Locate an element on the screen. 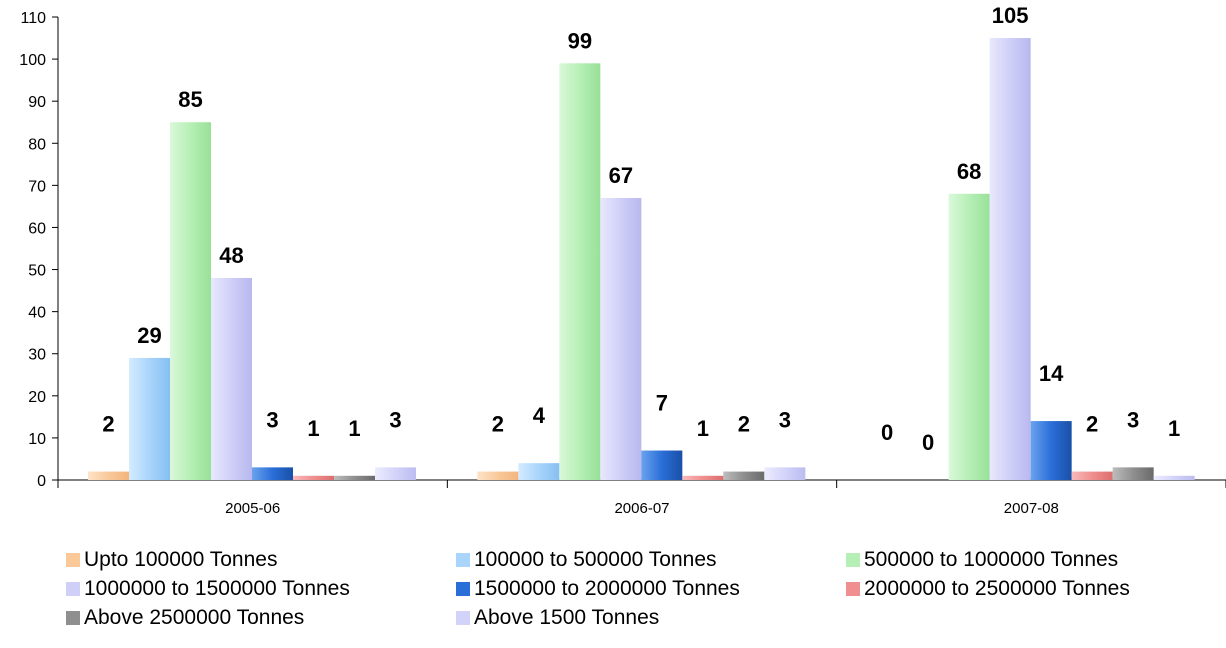  legend-label: 2000000 to 2500000 Tonnes is located at coordinates (997, 588).